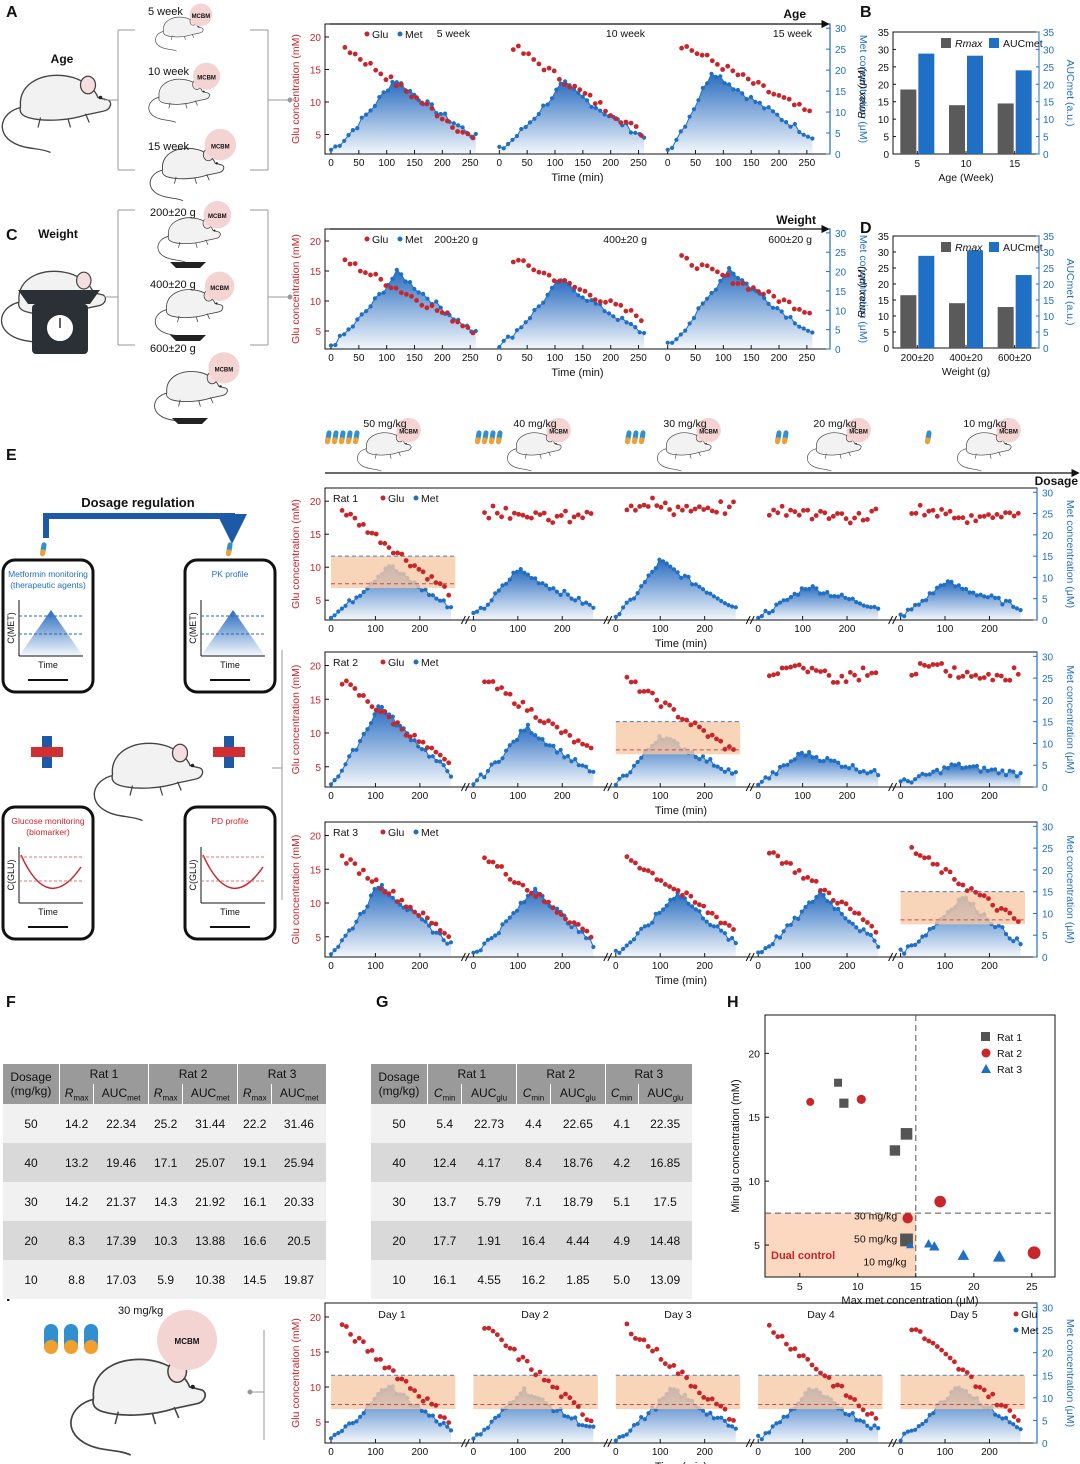 The width and height of the screenshot is (1080, 1464). What do you see at coordinates (1016, 1314) in the screenshot?
I see `i-legend-glu-dot` at bounding box center [1016, 1314].